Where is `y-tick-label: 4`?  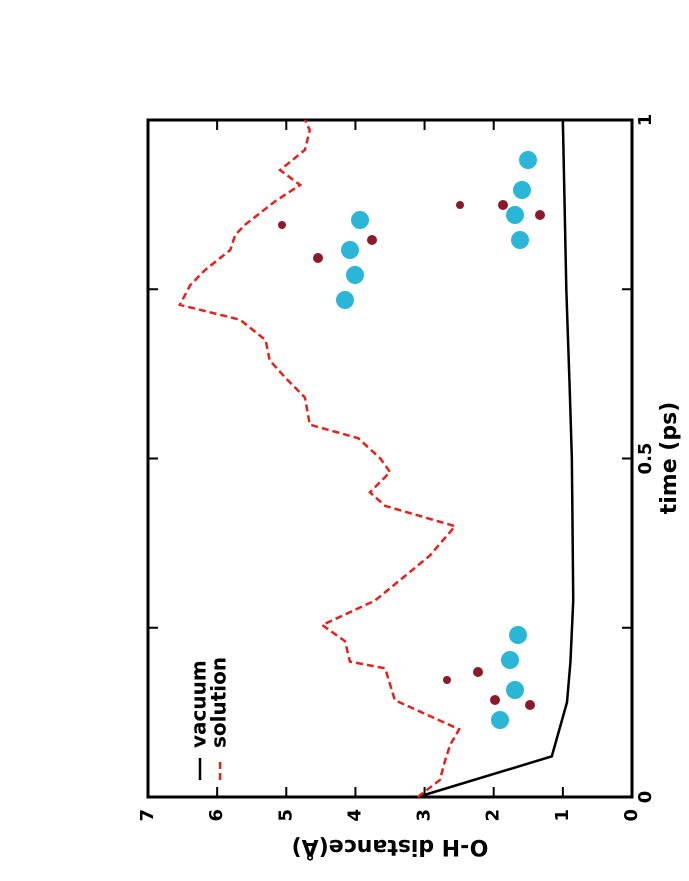 y-tick-label: 4 is located at coordinates (354, 815).